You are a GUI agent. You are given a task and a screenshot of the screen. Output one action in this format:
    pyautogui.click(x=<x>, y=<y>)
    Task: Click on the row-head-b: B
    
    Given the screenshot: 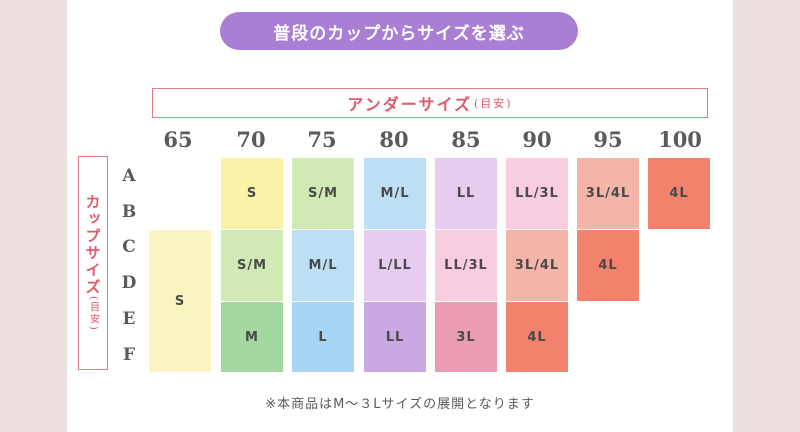 What is the action you would take?
    pyautogui.click(x=129, y=212)
    